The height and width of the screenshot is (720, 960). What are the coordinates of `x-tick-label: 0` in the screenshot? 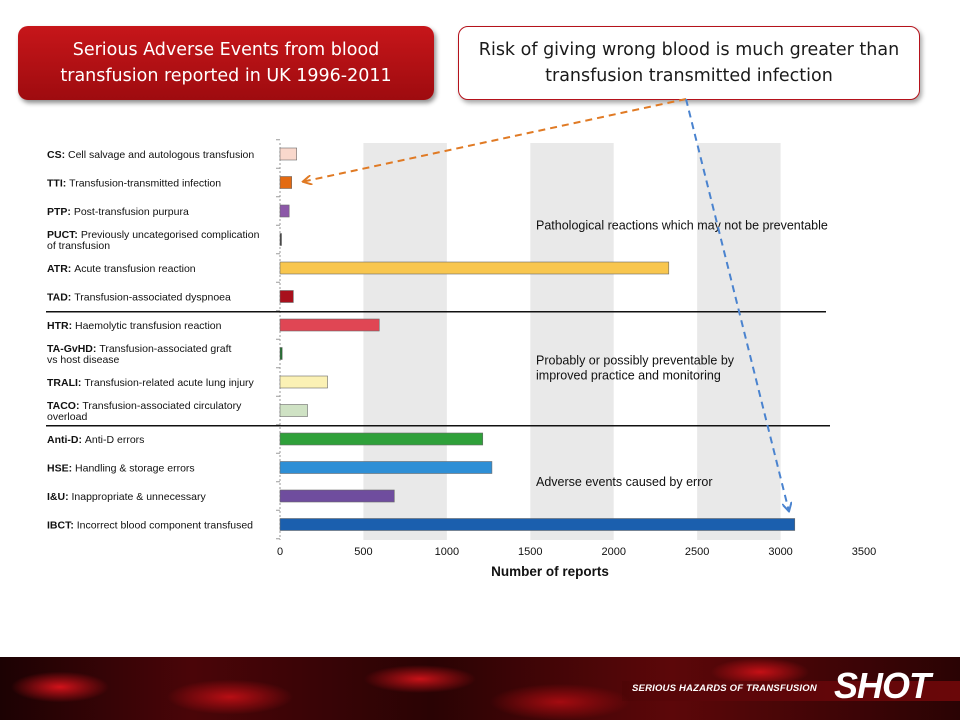 It's located at (280, 552).